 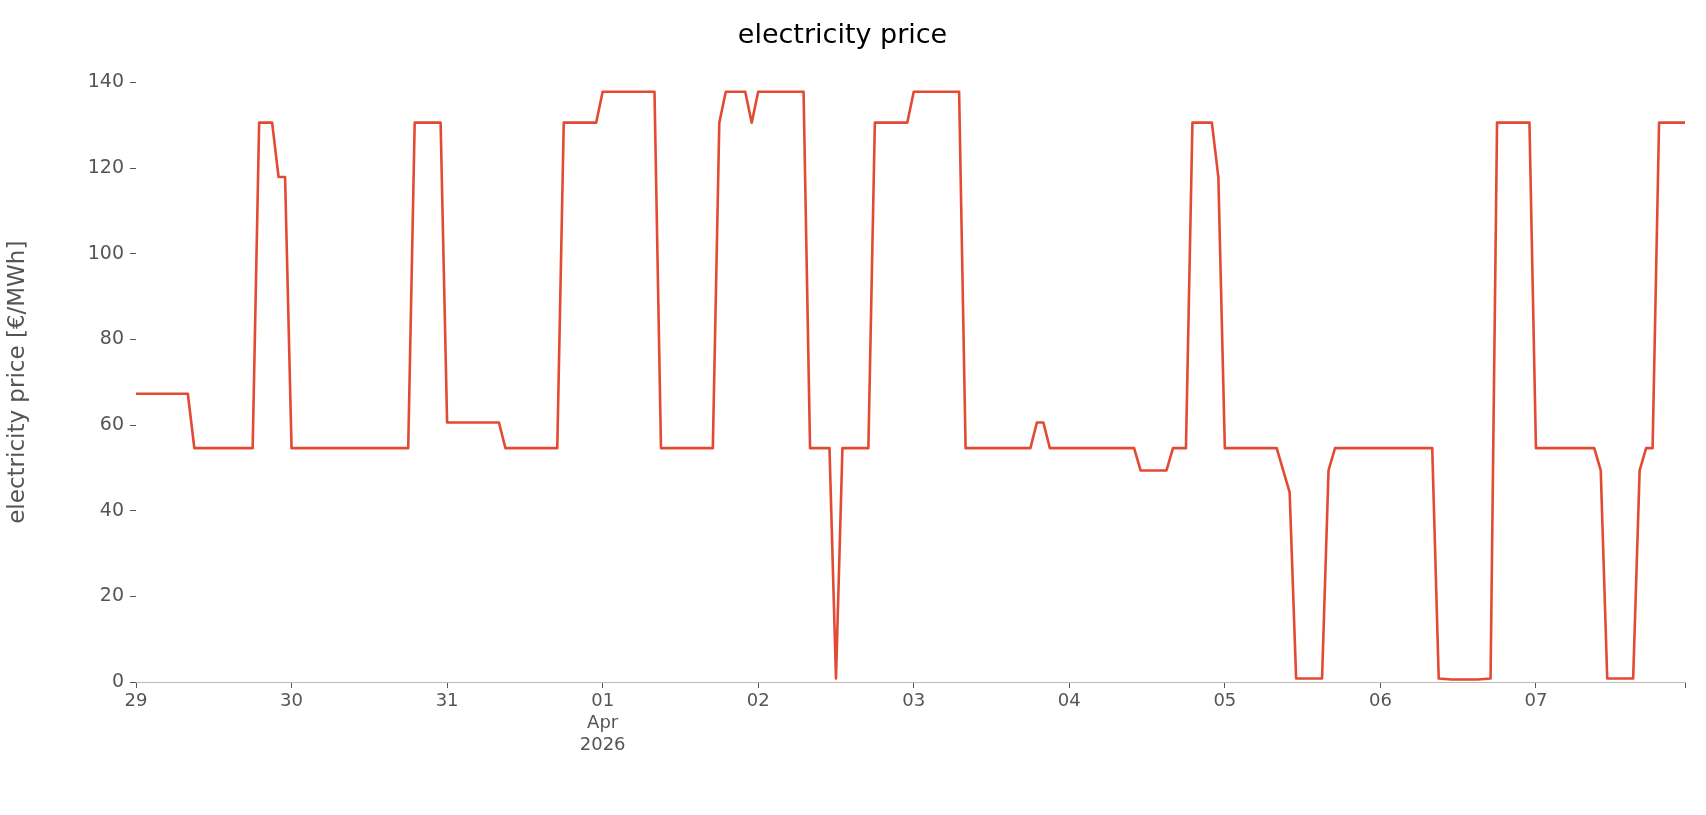 What do you see at coordinates (1069, 700) in the screenshot?
I see `x-tick-label: 04` at bounding box center [1069, 700].